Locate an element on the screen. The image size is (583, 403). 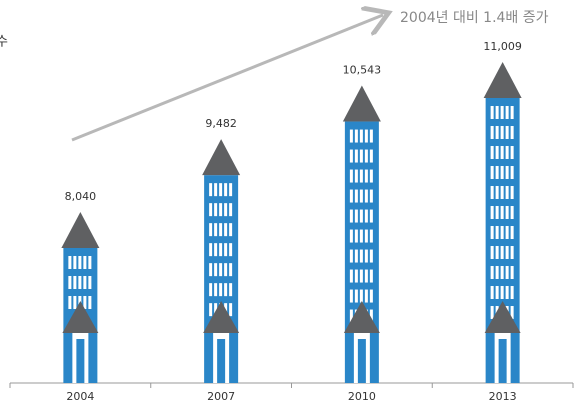
subtitle: 수 is located at coordinates (4, 42).